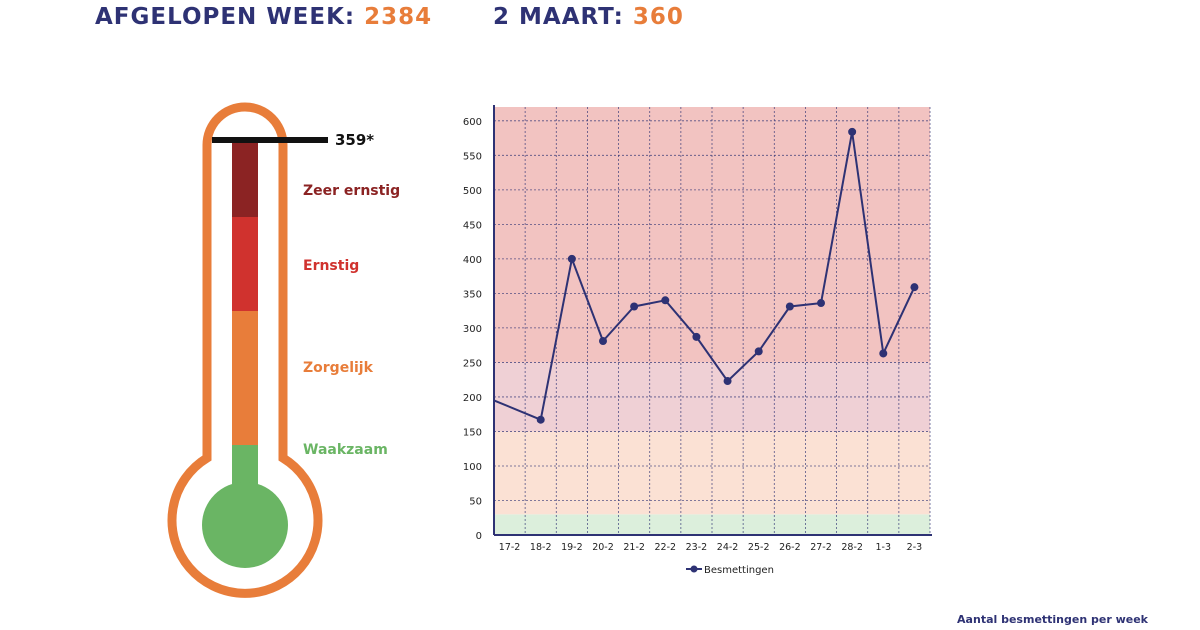  What do you see at coordinates (728, 547) in the screenshot?
I see `x-tick-label: 24-2` at bounding box center [728, 547].